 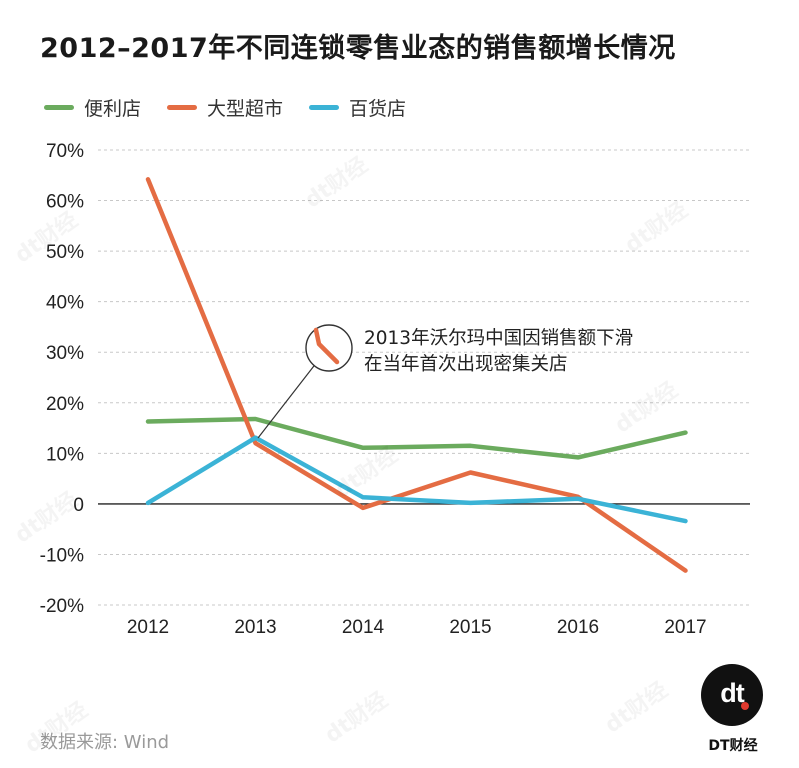 What do you see at coordinates (326, 346) in the screenshot?
I see `callout-zoomed-segment` at bounding box center [326, 346].